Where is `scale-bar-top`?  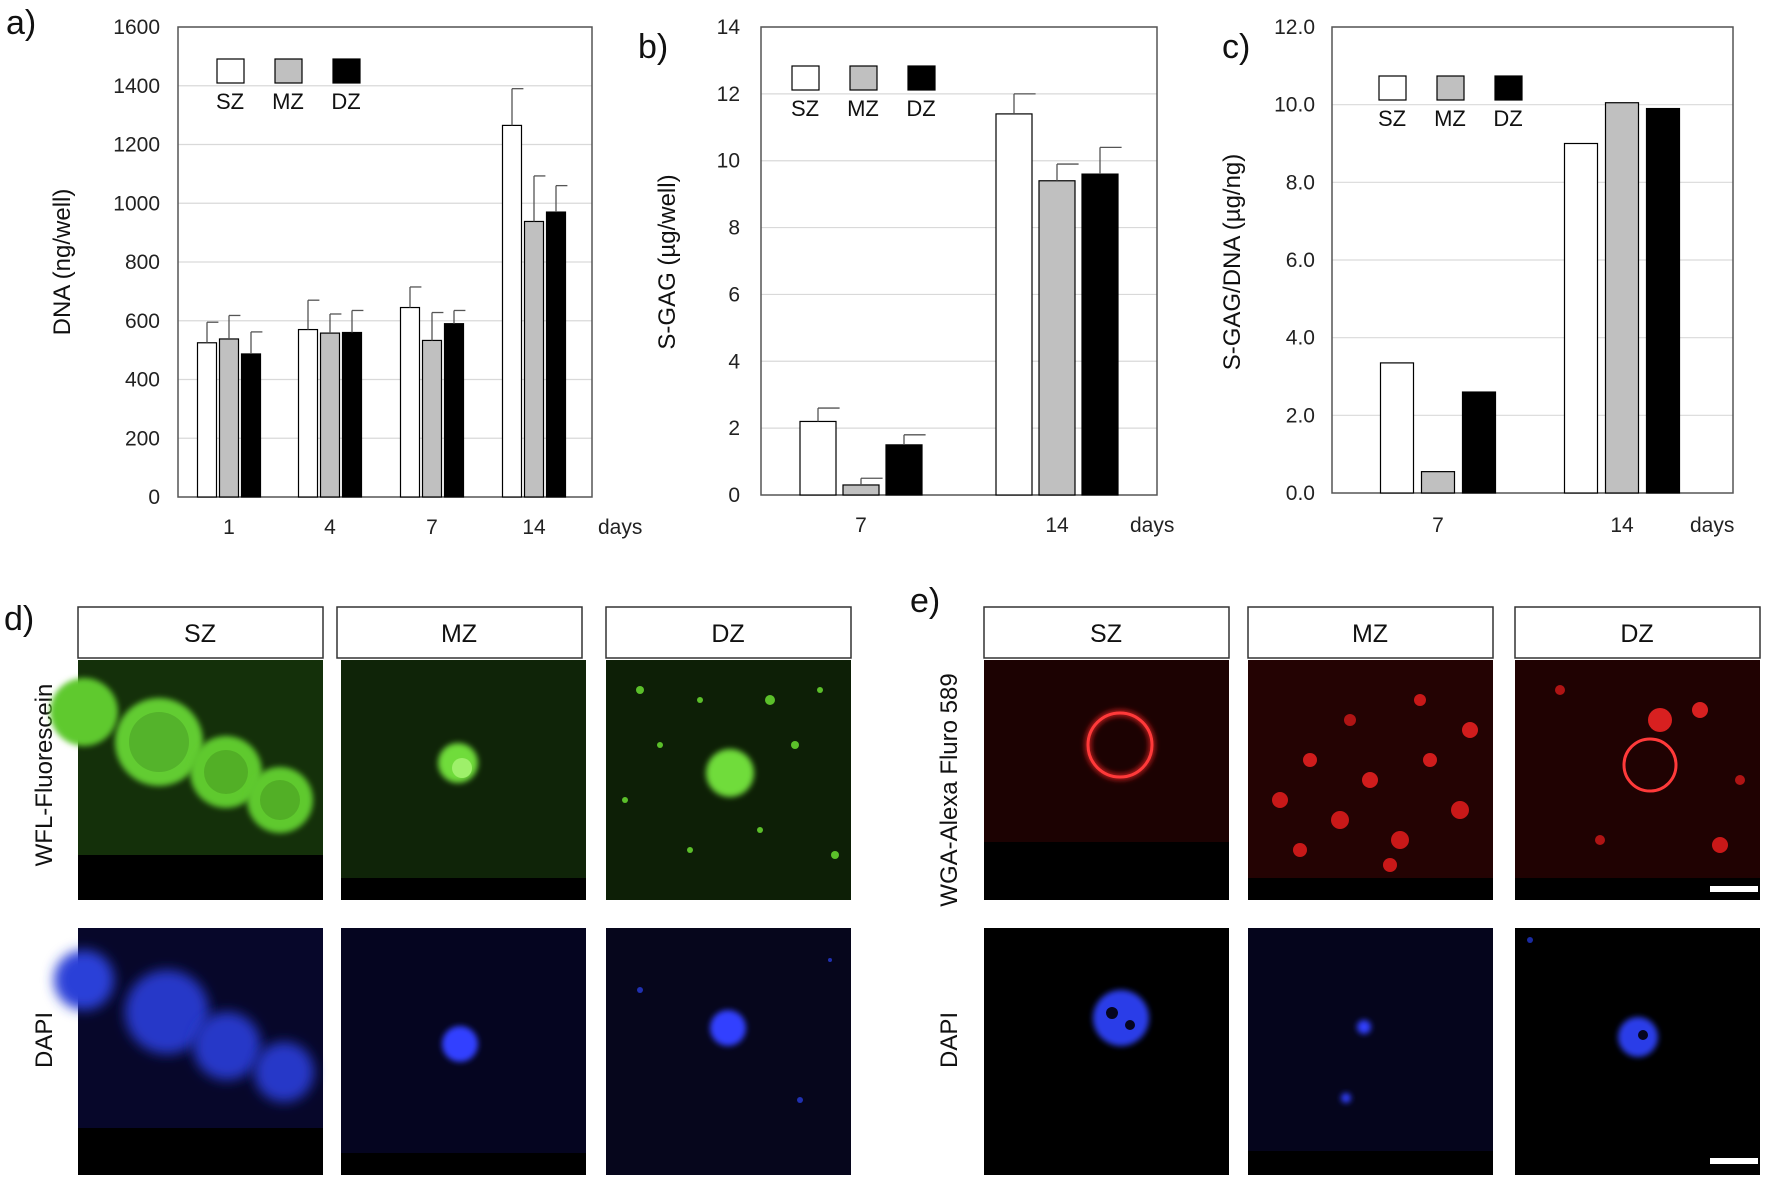 scale-bar-top is located at coordinates (1734, 889).